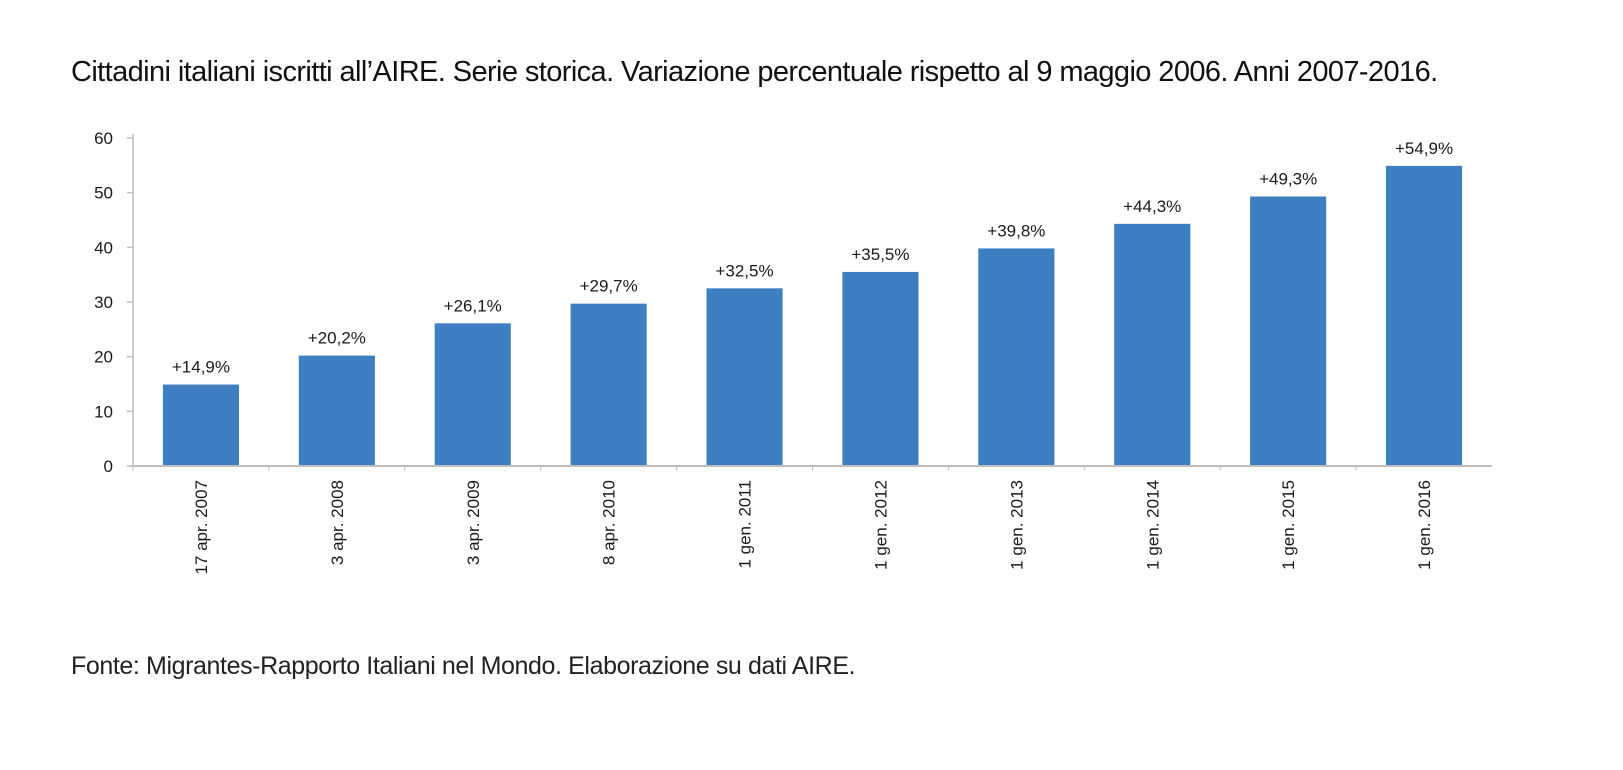  I want to click on y-tick-label: 10, so click(103, 411).